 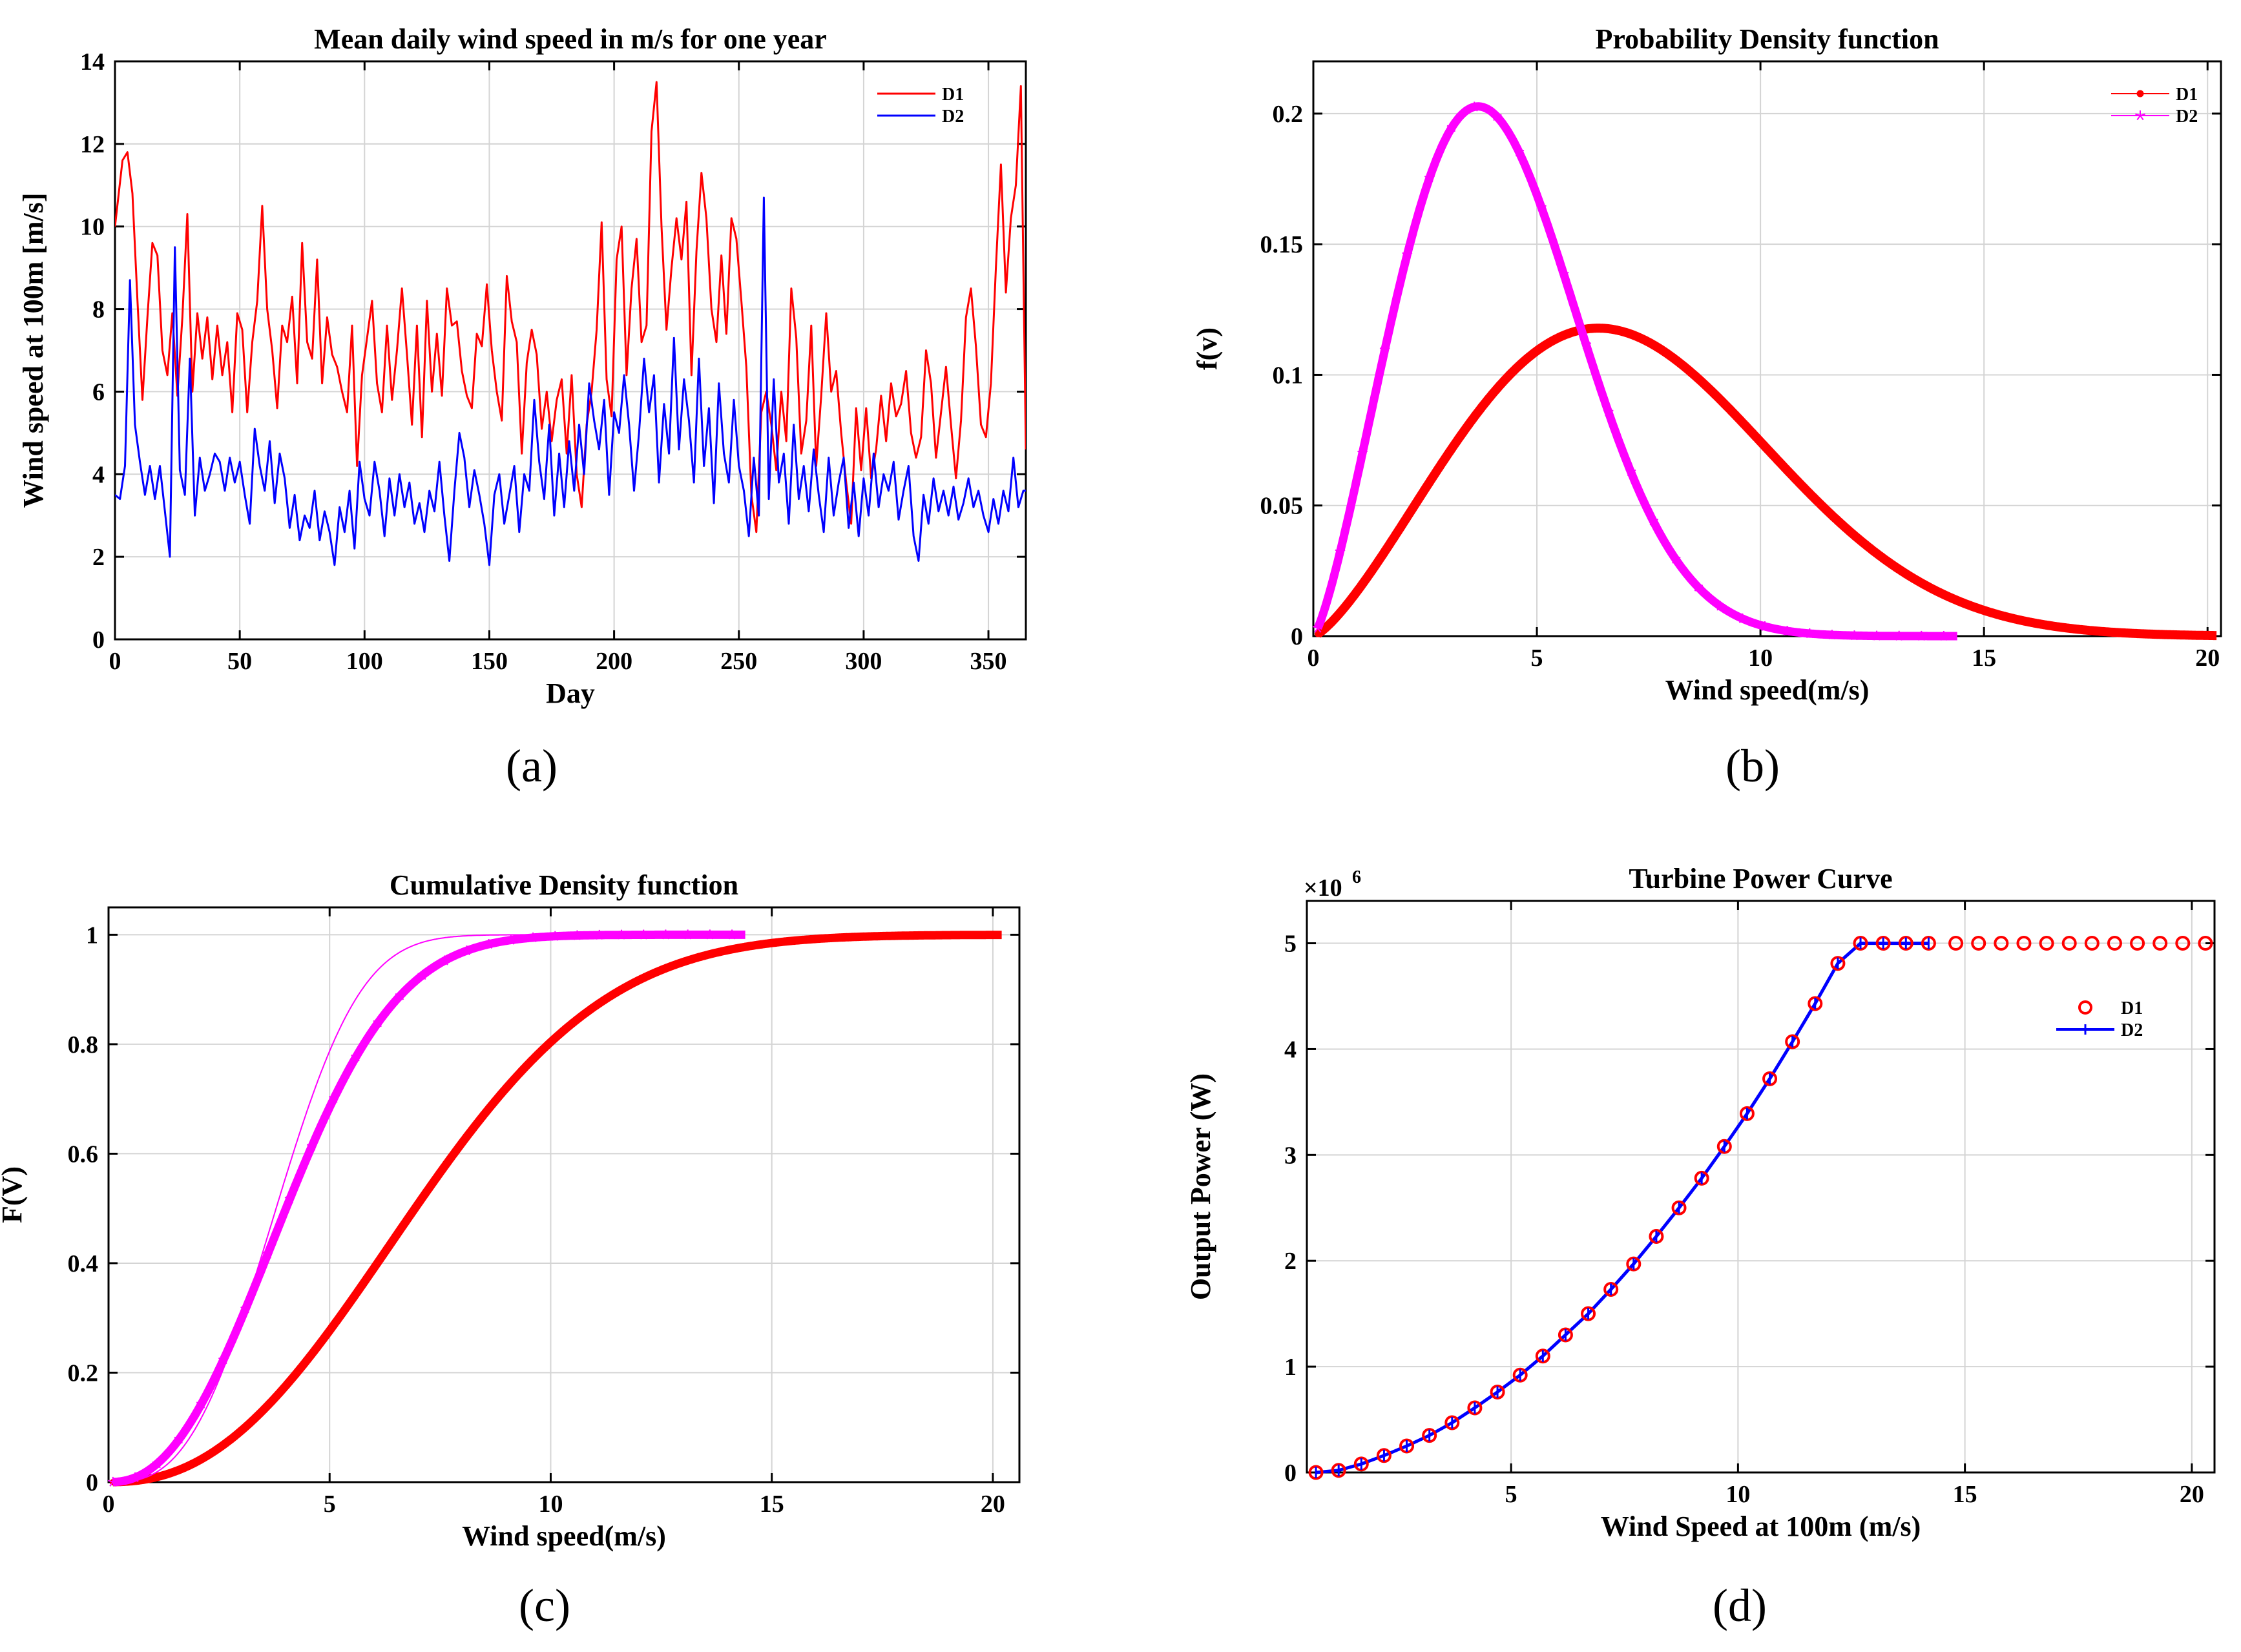 I want to click on d-legend-label-d1: D1, so click(x=2132, y=1008).